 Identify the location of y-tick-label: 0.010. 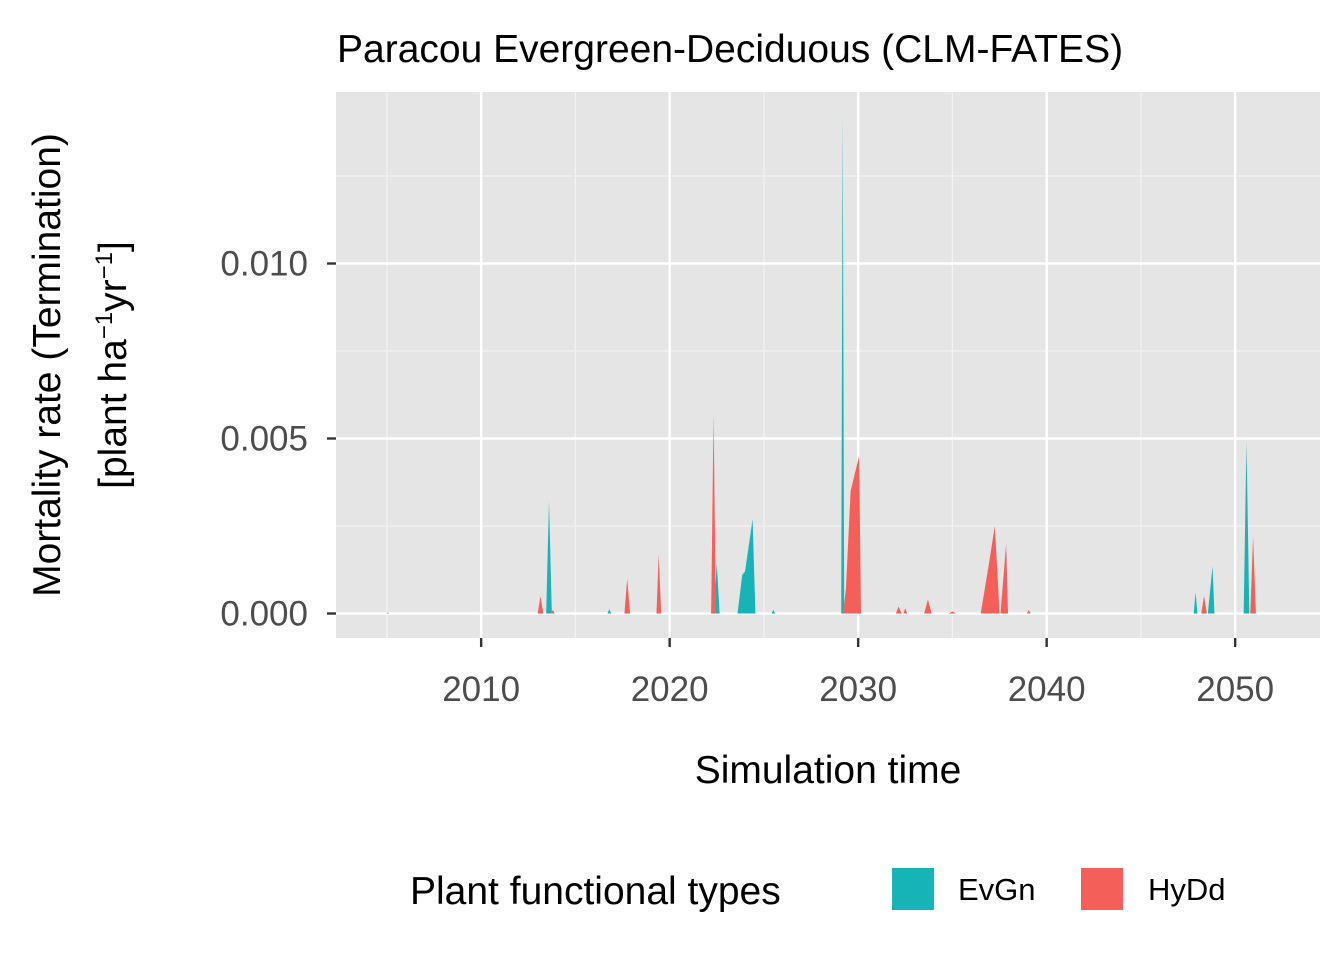
(264, 264).